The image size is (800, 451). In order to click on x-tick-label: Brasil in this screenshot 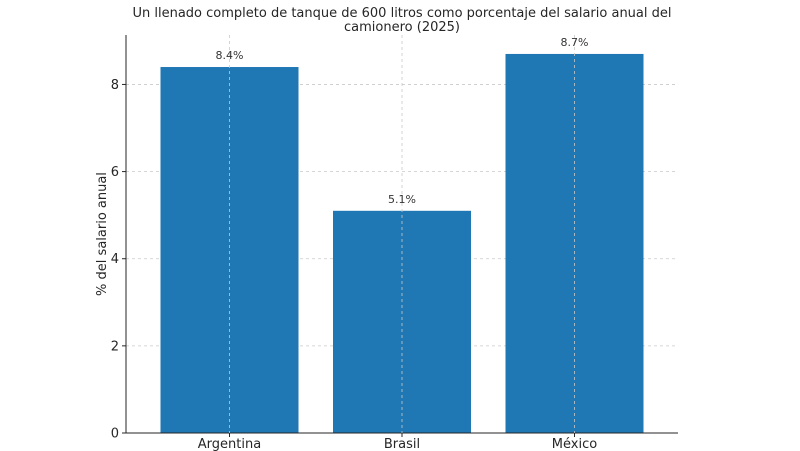, I will do `click(402, 444)`.